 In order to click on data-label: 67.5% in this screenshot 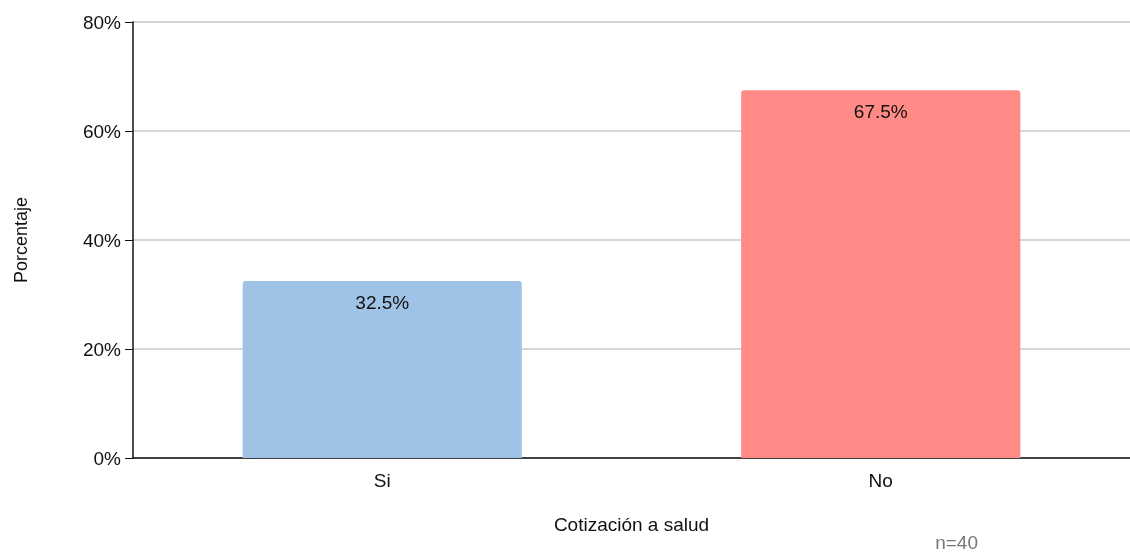, I will do `click(880, 112)`.